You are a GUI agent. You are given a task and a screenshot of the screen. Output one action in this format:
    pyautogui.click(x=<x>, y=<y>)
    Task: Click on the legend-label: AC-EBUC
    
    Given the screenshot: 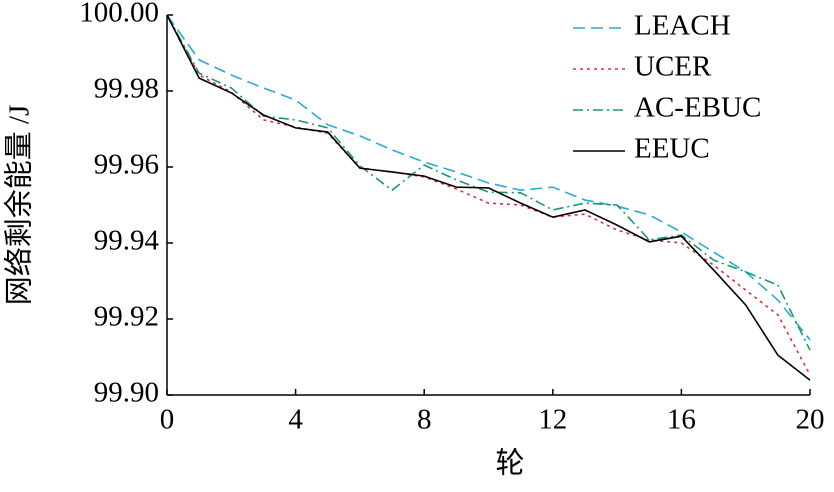 What is the action you would take?
    pyautogui.click(x=697, y=108)
    